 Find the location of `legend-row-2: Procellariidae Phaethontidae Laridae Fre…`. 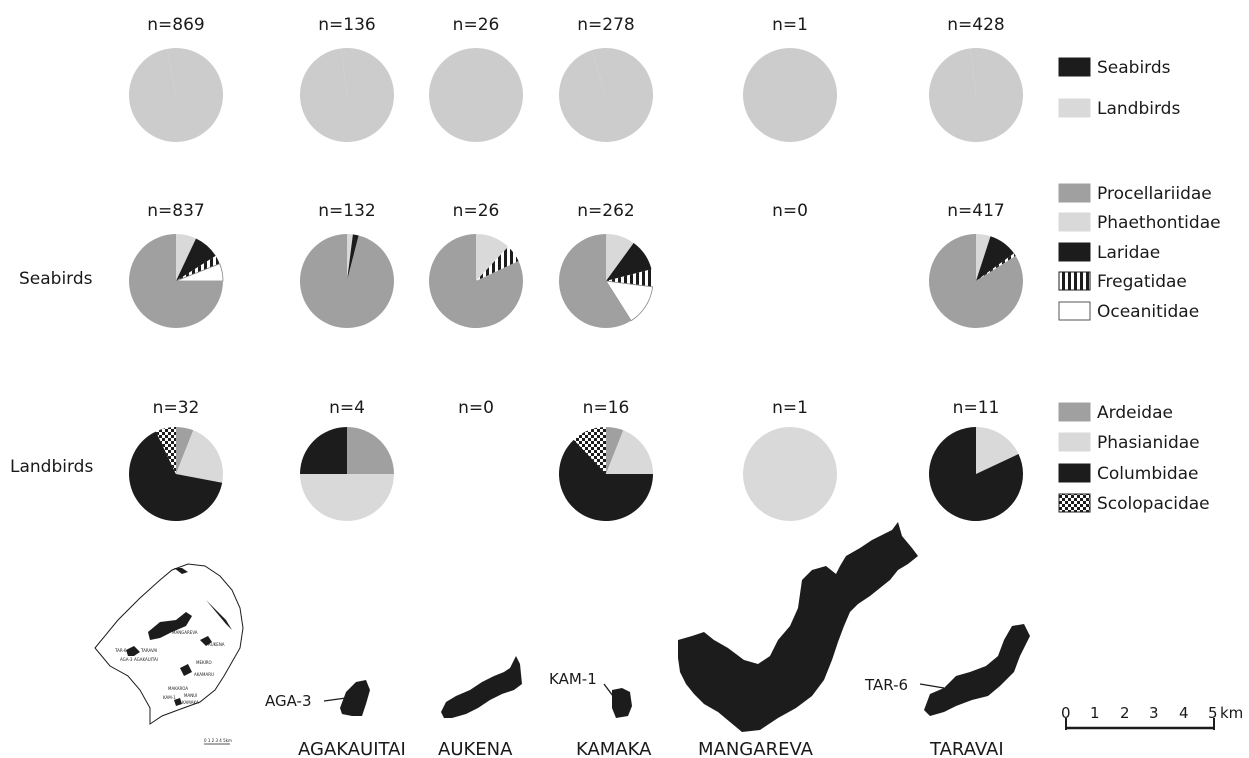

legend-row-2: Procellariidae Phaethontidae Laridae Fre… is located at coordinates (1139, 252).